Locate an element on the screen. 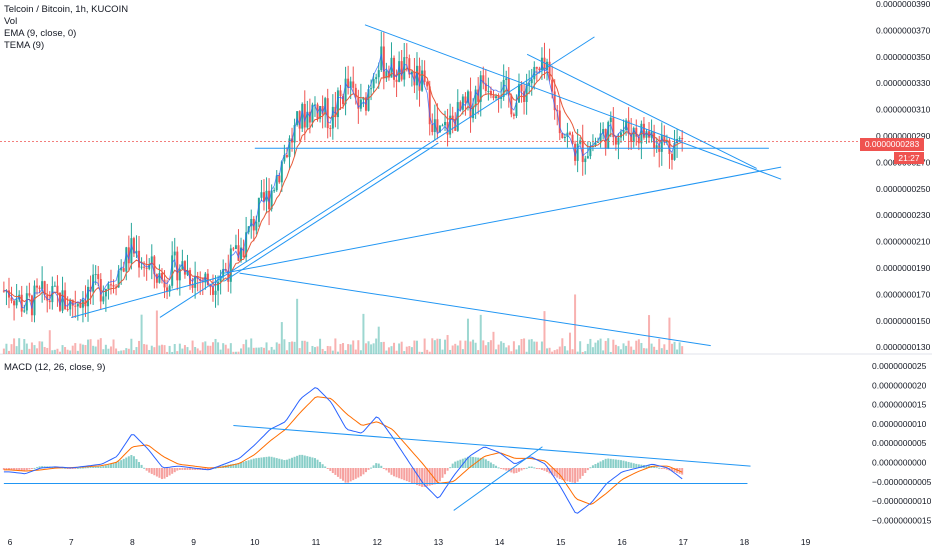 The width and height of the screenshot is (932, 550). macd-tick-label: 0.0000000015 is located at coordinates (899, 405).